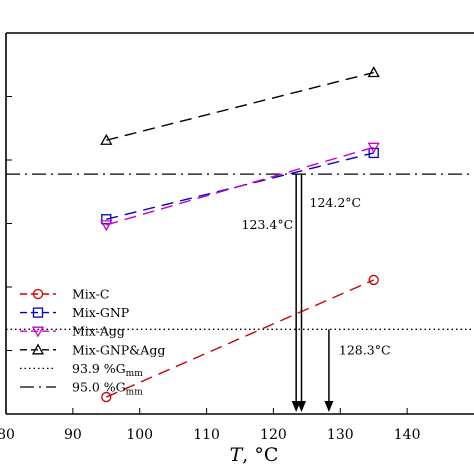  What do you see at coordinates (38, 312) in the screenshot?
I see `legend-marker-mix-gnp` at bounding box center [38, 312].